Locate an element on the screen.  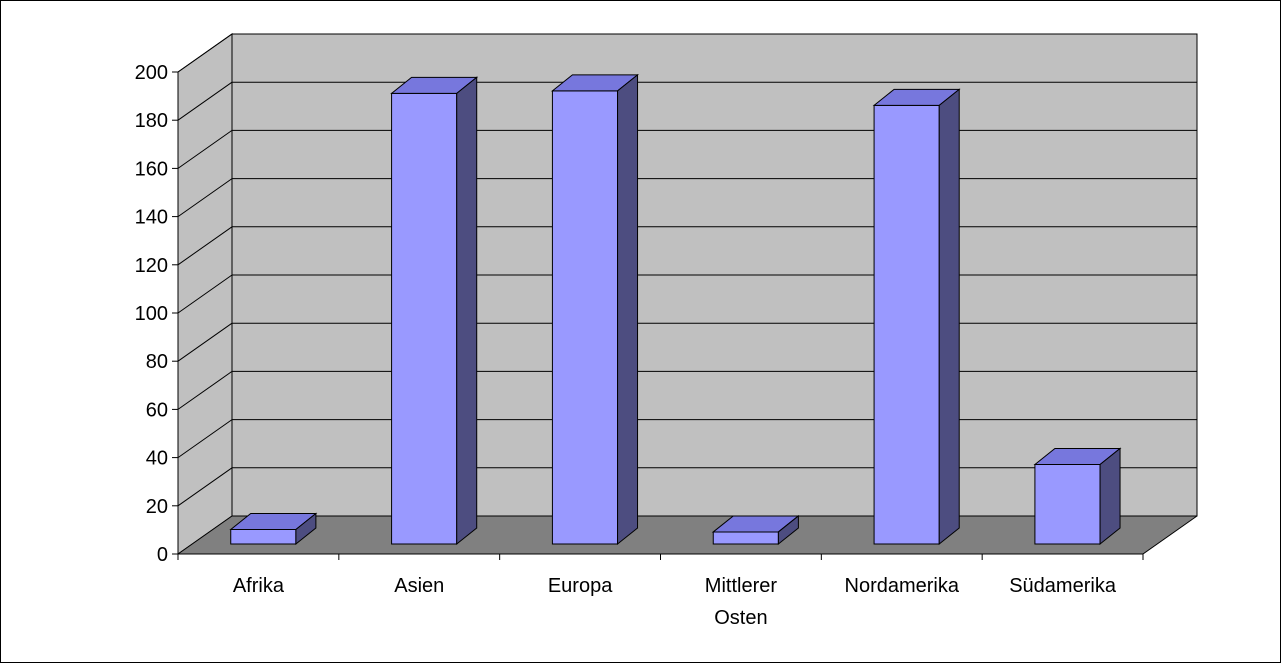
y-tick-label: 140 is located at coordinates (151, 218).